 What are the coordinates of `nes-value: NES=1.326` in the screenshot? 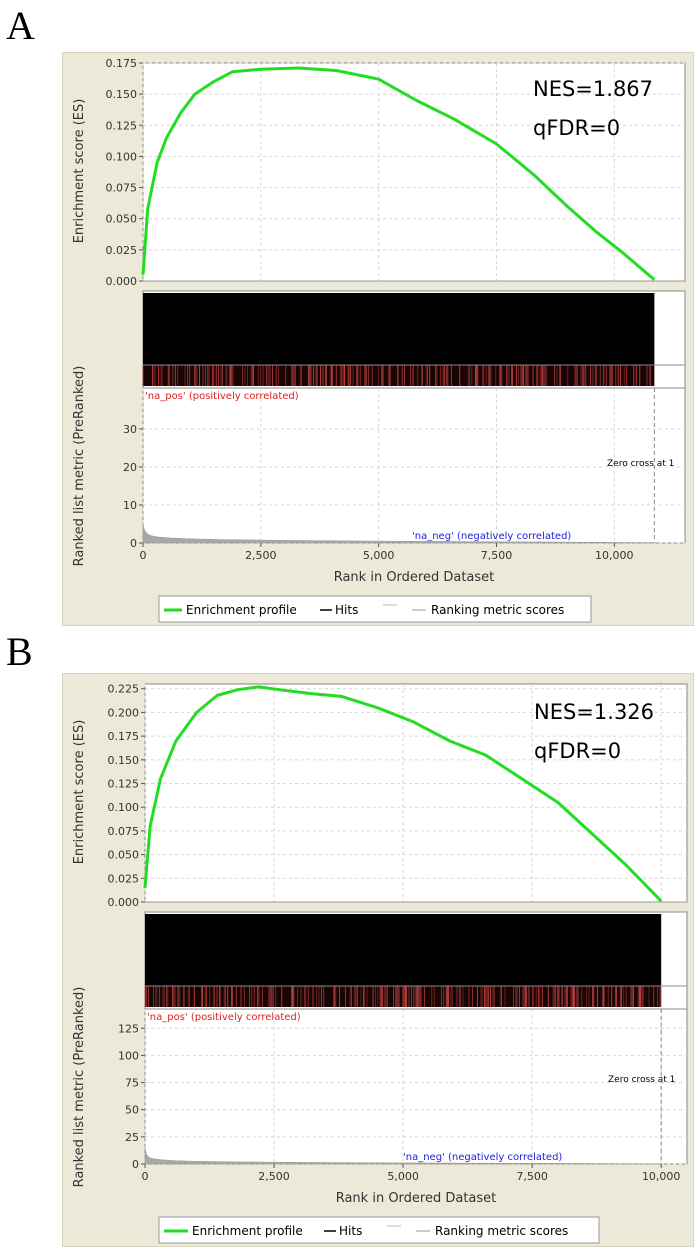 It's located at (594, 712).